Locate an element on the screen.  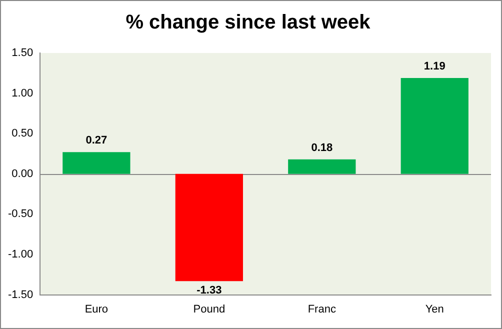
y-tick-label: 0.00 is located at coordinates (23, 174).